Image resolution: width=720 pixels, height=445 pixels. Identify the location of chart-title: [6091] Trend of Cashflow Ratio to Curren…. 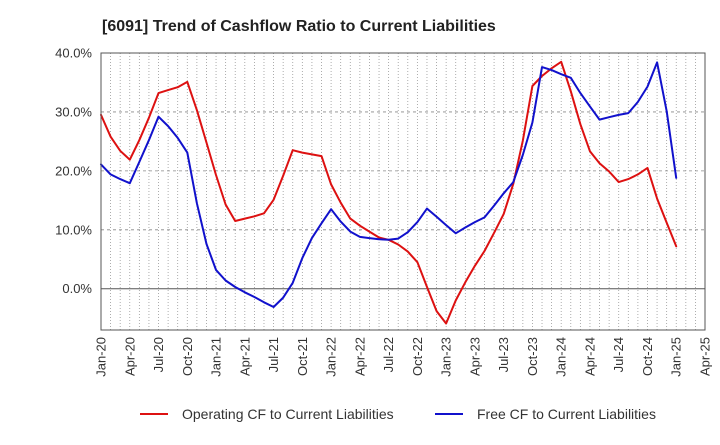
(299, 26).